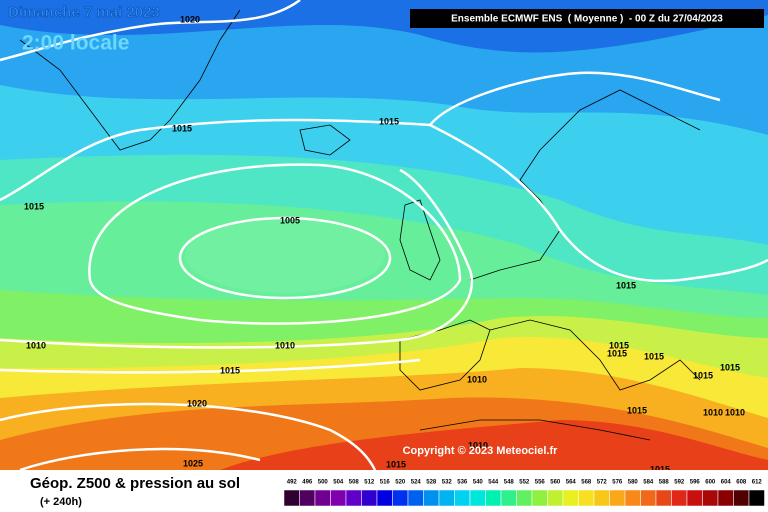 This screenshot has width=768, height=512. What do you see at coordinates (400, 483) in the screenshot?
I see `legend-label: 520` at bounding box center [400, 483].